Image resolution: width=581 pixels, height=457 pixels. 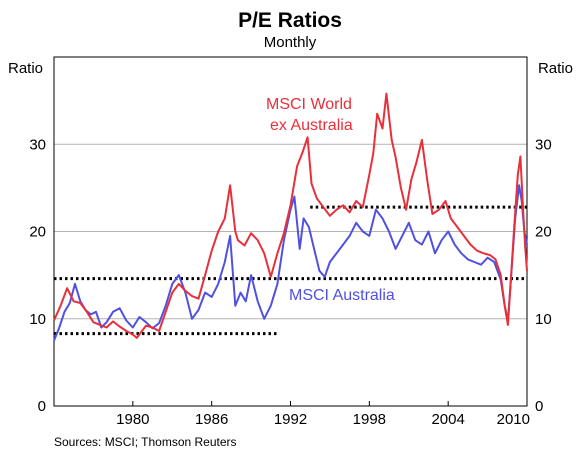 I want to click on y-tick-label-left-0: 0, so click(x=42, y=406).